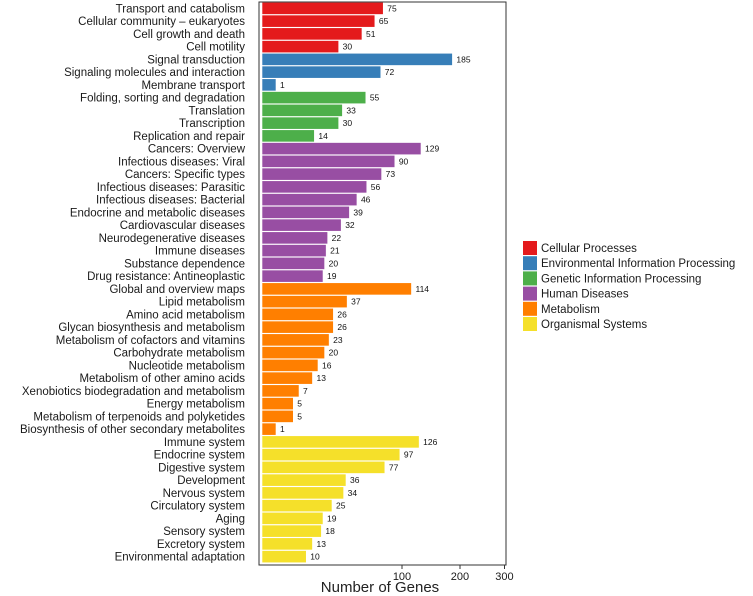 The image size is (753, 596). Describe the element at coordinates (300, 123) in the screenshot. I see `bar-transcription` at that location.